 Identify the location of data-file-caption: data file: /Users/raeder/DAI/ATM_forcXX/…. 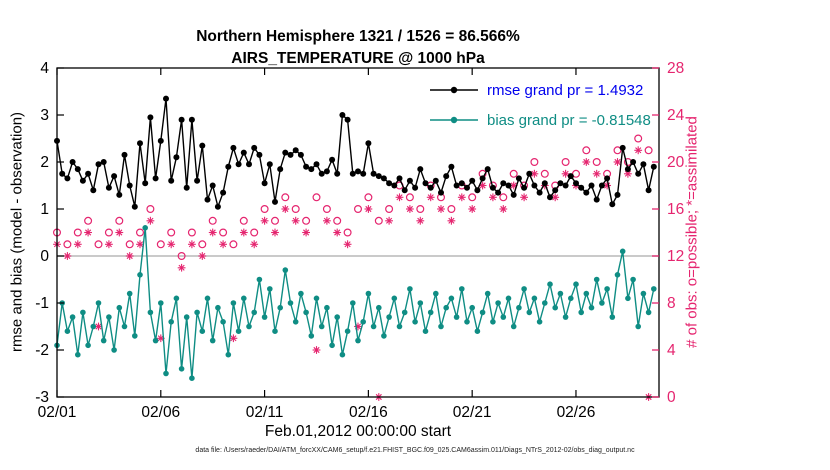
(415, 450).